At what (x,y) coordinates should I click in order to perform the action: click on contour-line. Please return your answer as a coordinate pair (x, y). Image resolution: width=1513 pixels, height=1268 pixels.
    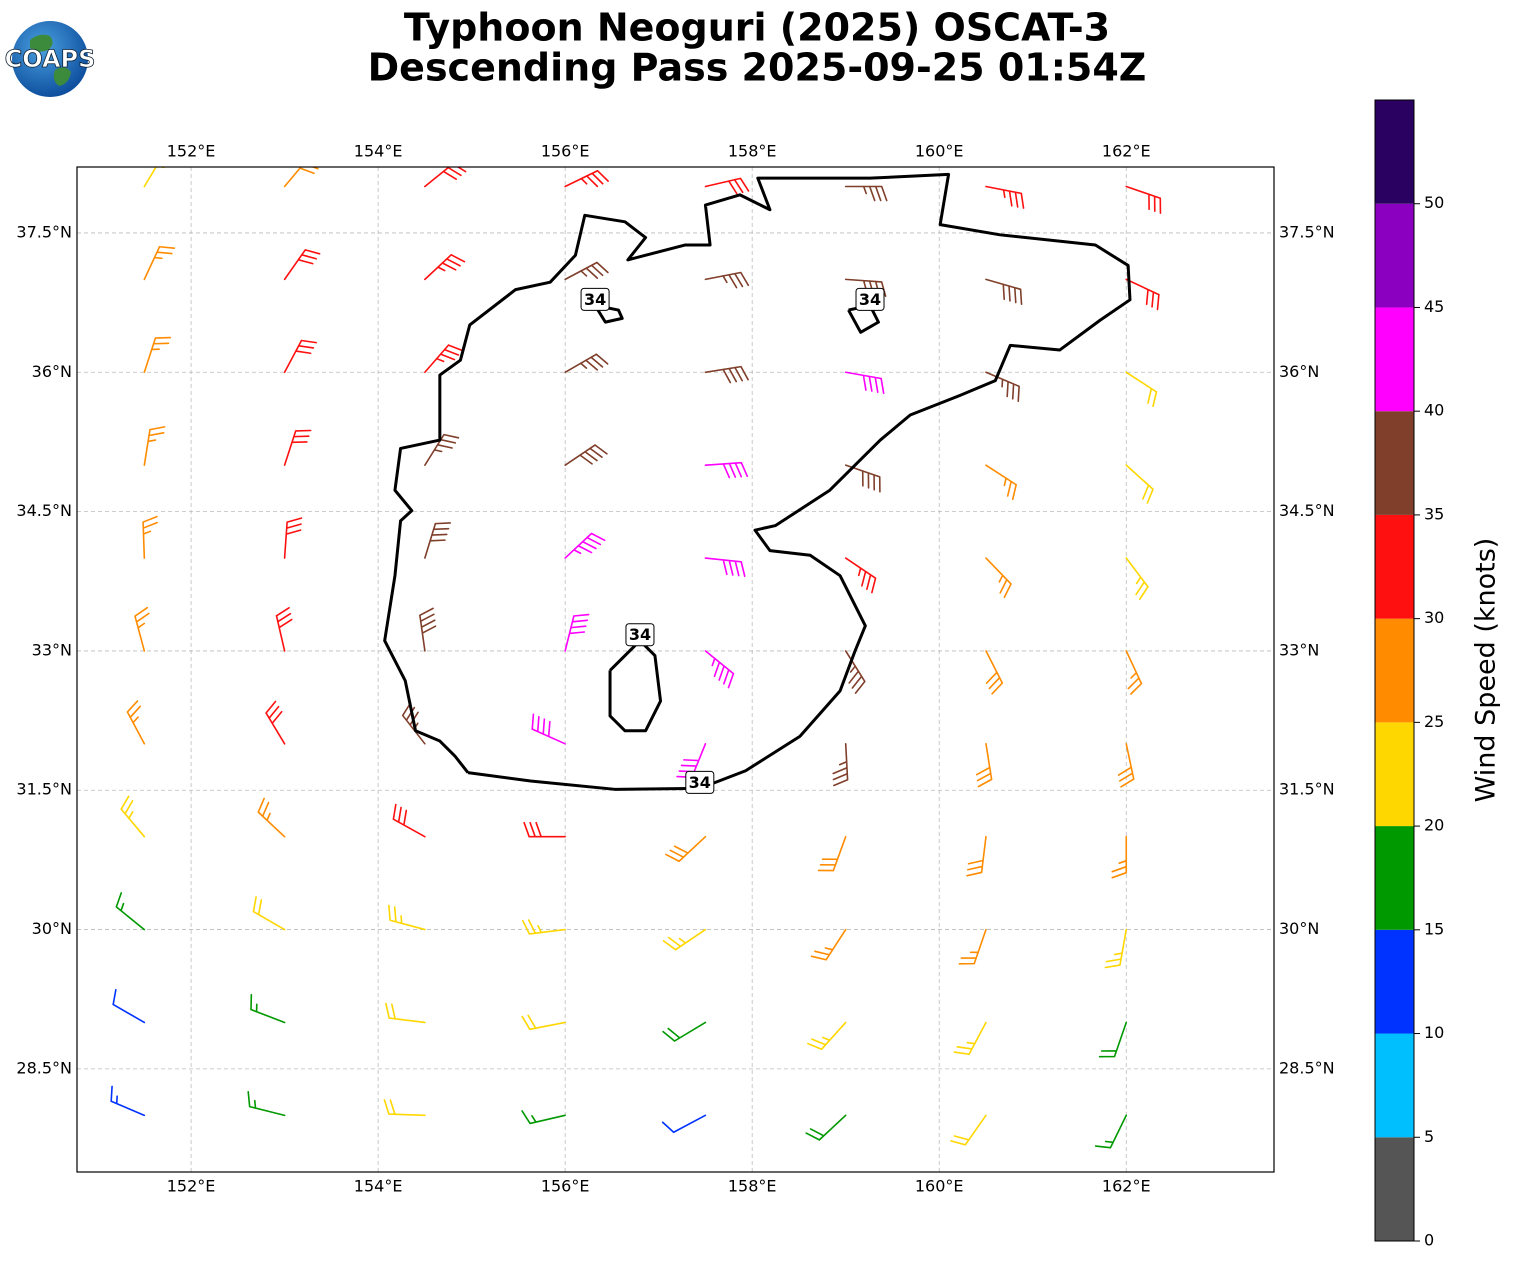
    Looking at the image, I should click on (635, 686).